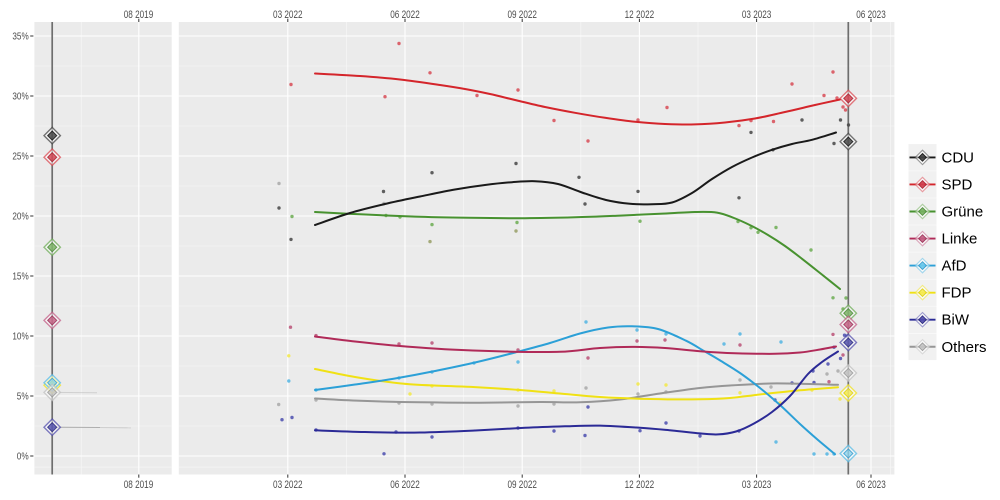  Describe the element at coordinates (20, 37) in the screenshot. I see `svg-text: 35%` at that location.